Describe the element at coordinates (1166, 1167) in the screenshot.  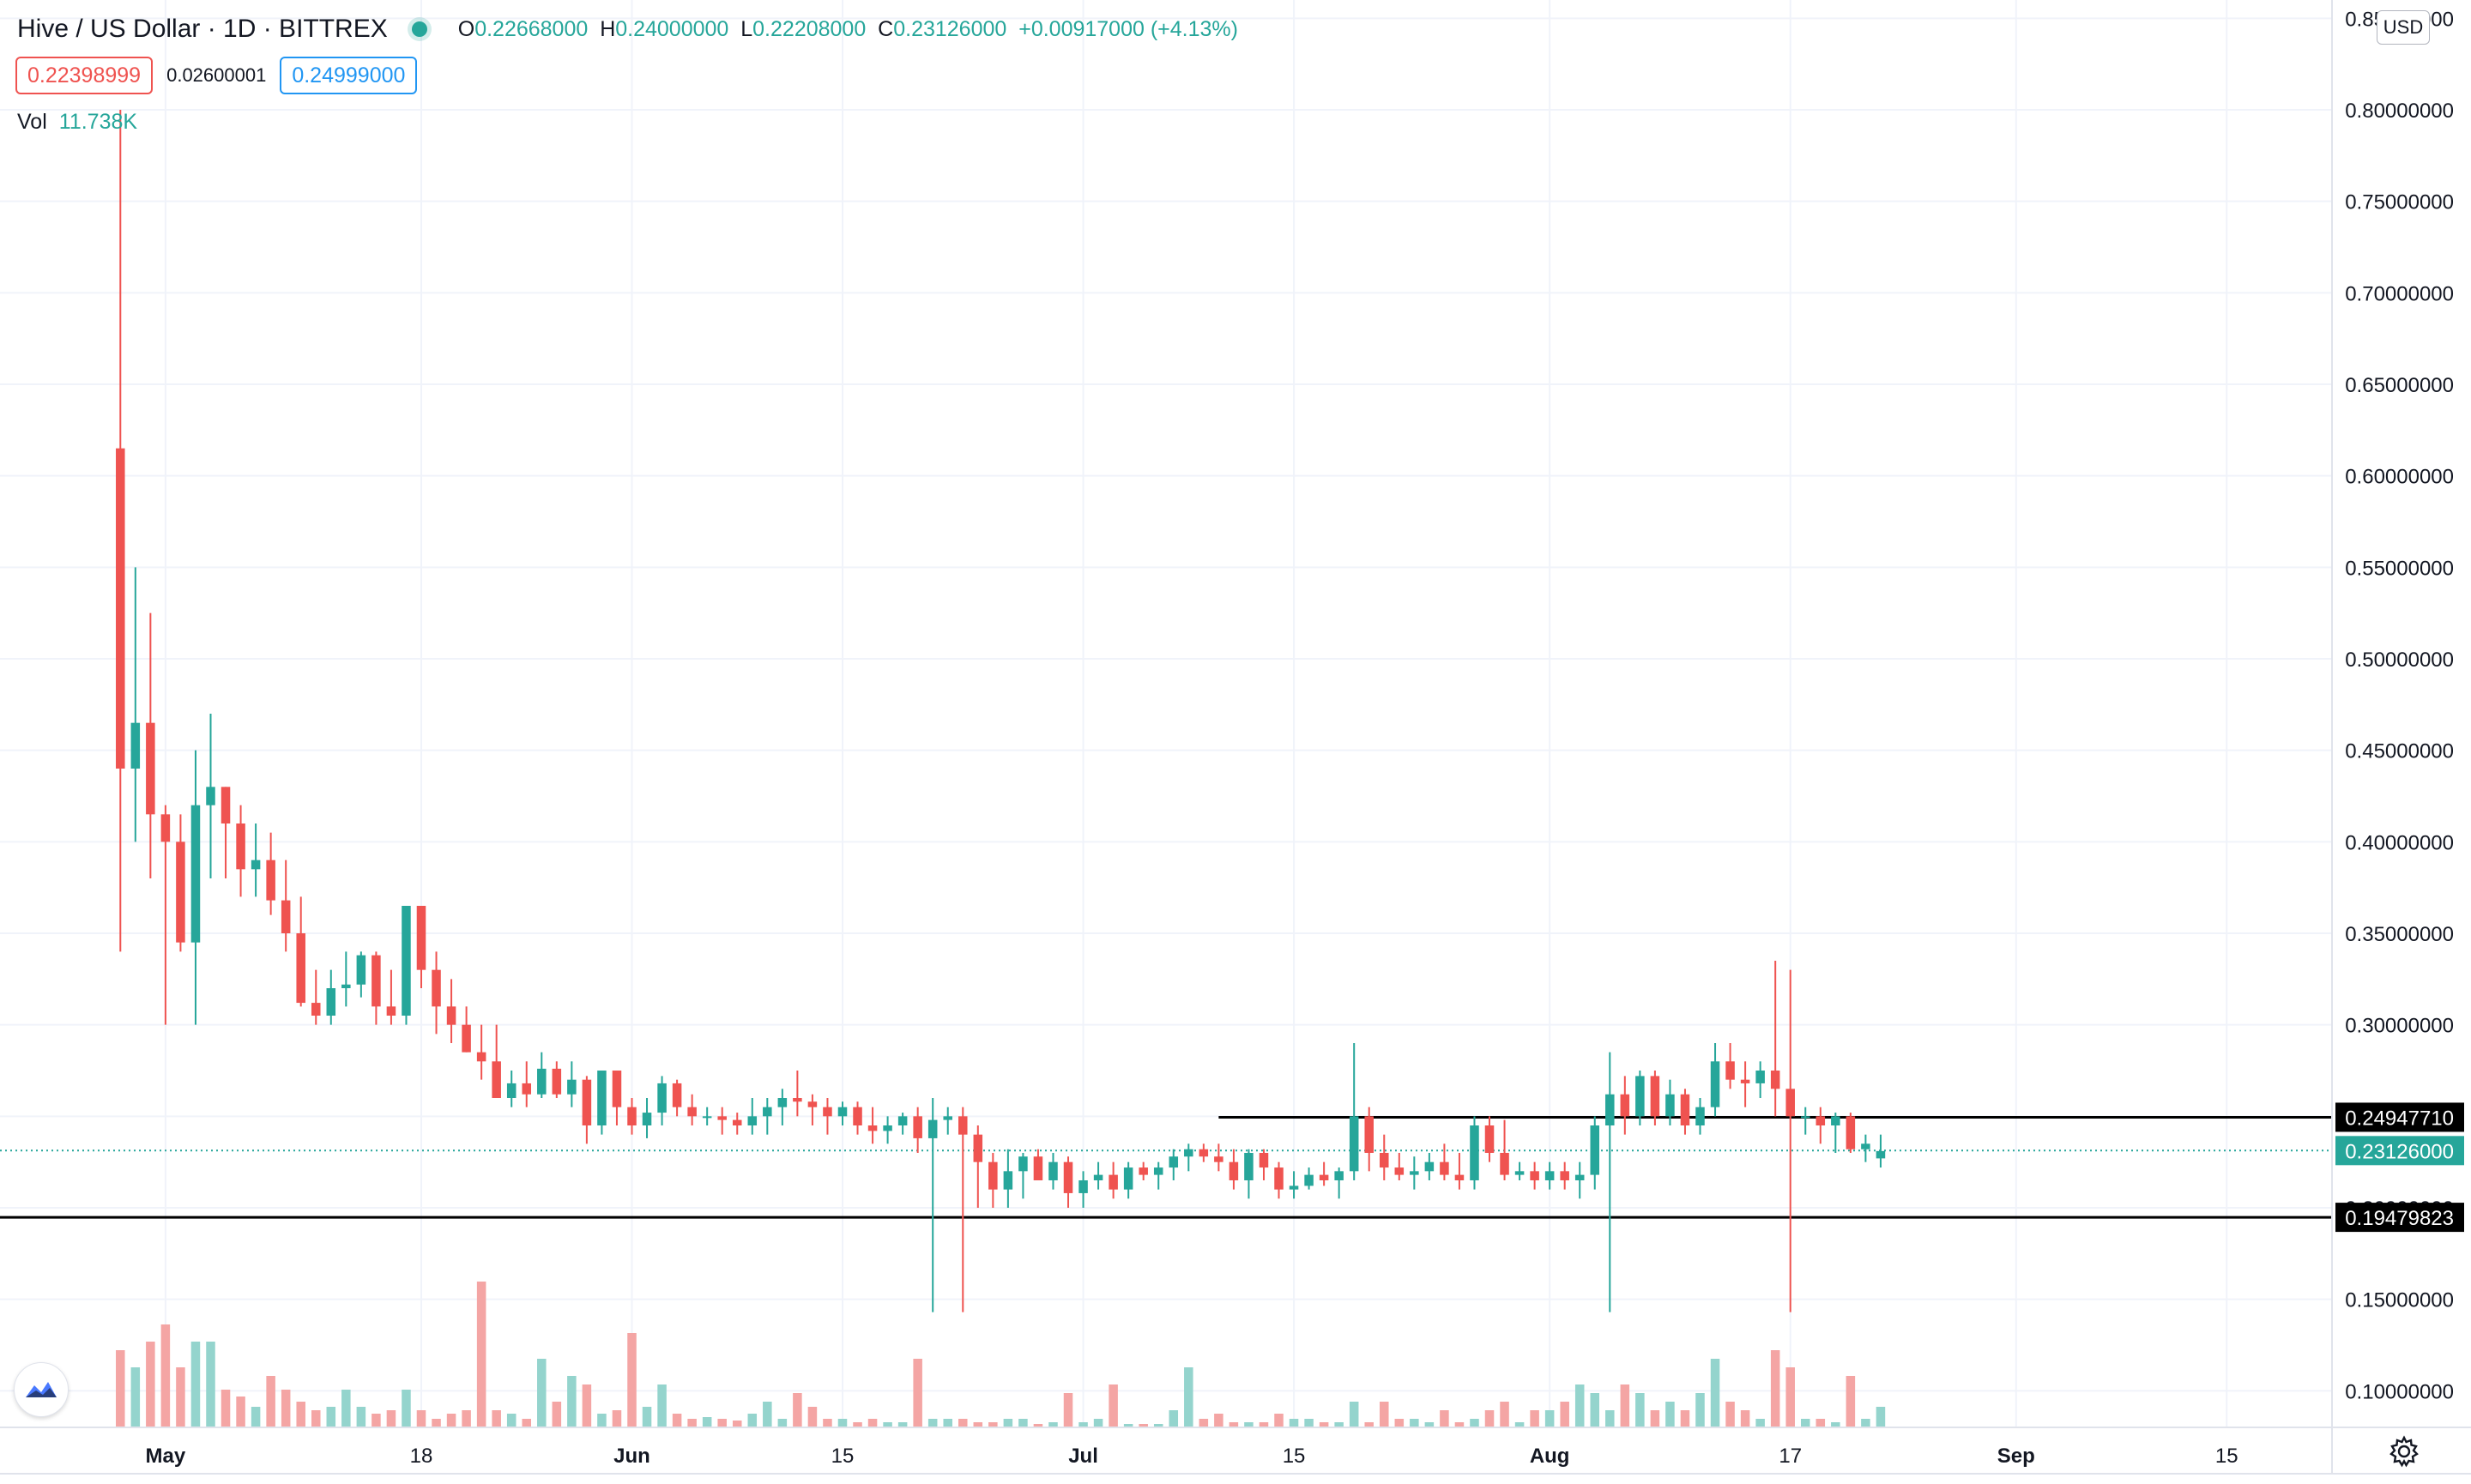
I see `horizontal-lines` at that location.